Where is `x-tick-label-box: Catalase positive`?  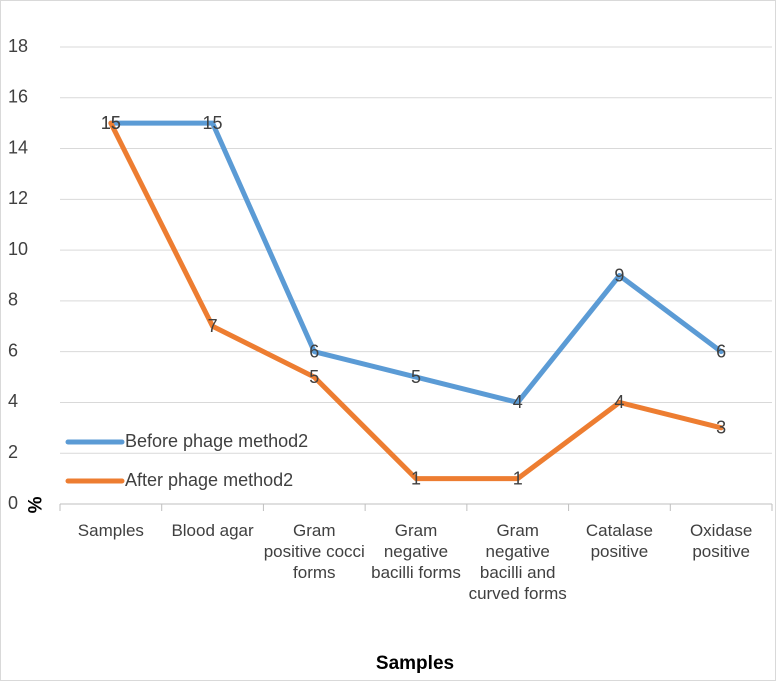 x-tick-label-box: Catalase positive is located at coordinates (619, 541).